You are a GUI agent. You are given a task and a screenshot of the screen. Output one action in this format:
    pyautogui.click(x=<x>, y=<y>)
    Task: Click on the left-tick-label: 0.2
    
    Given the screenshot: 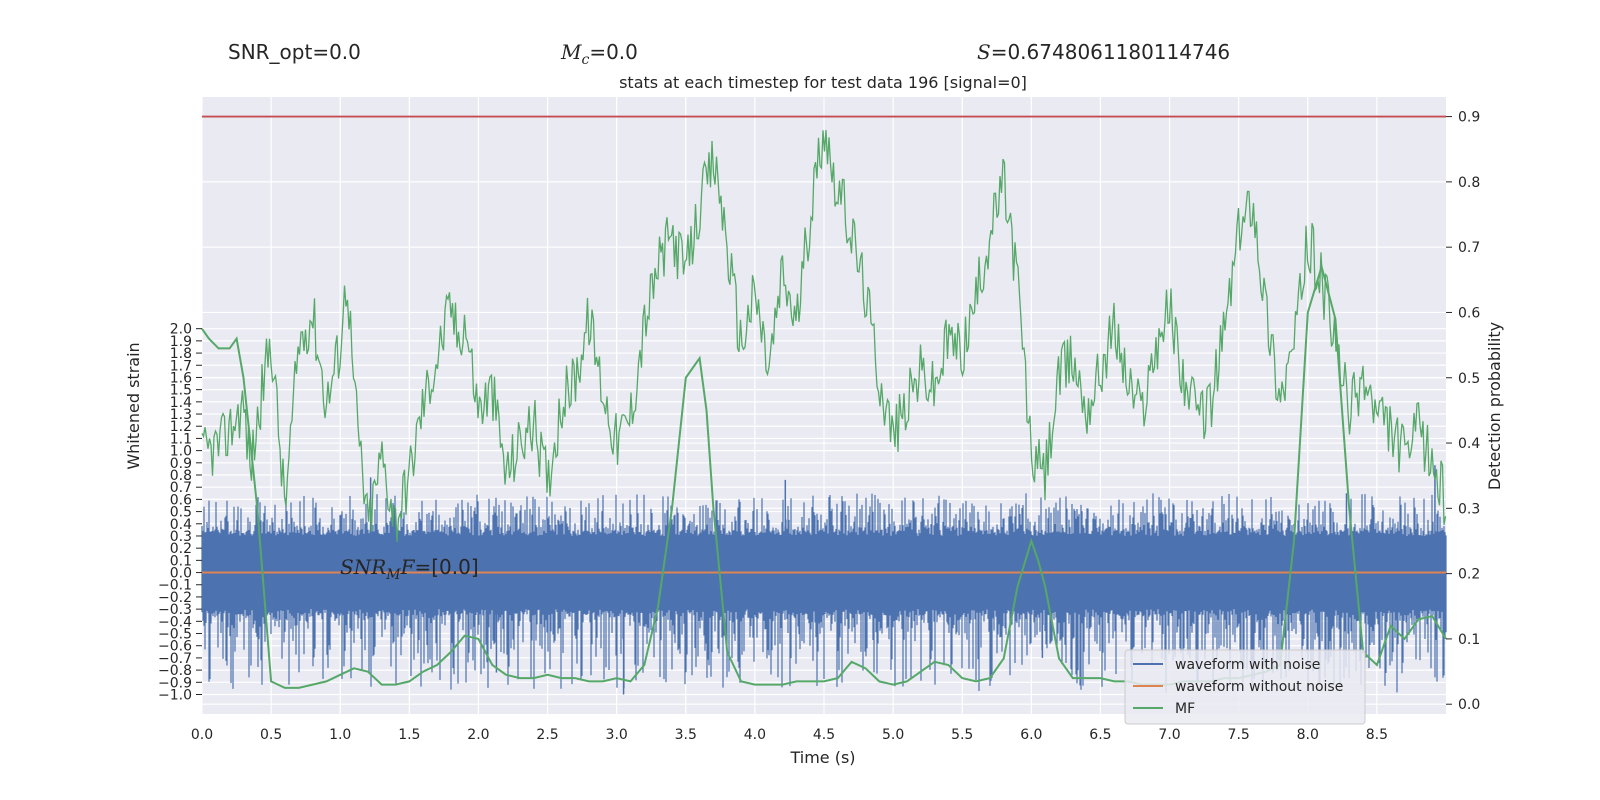 What is the action you would take?
    pyautogui.click(x=181, y=549)
    